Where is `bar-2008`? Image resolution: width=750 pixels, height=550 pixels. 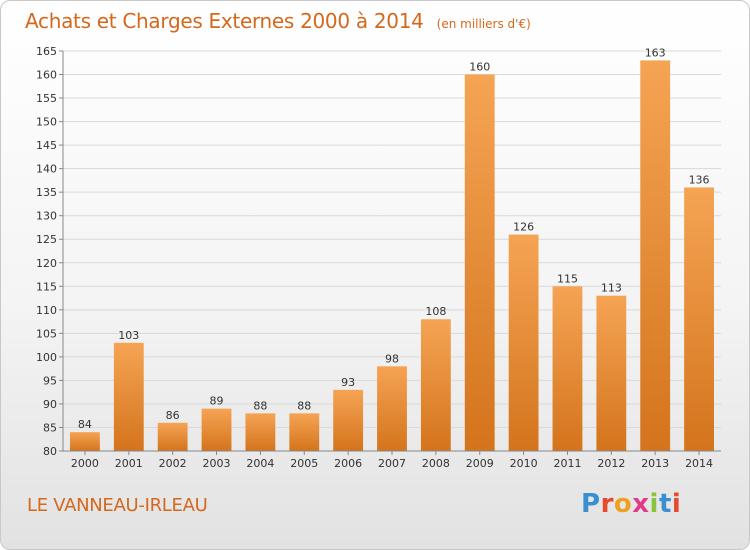 bar-2008 is located at coordinates (435, 385).